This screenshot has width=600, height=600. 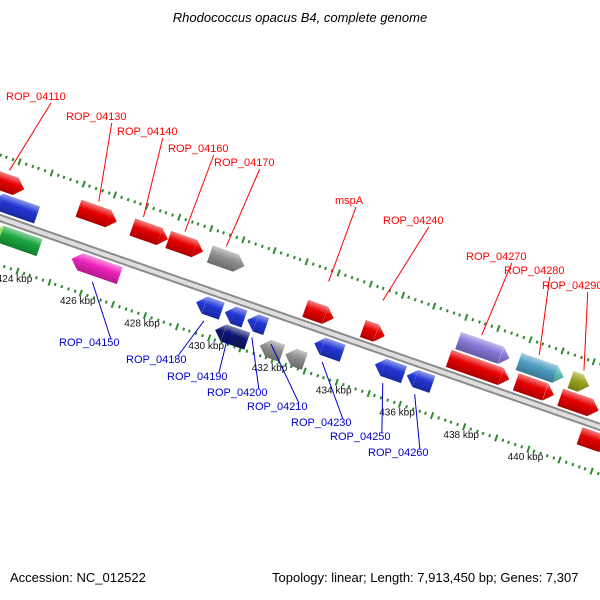 I want to click on gene-label: ROP_04110, so click(x=36, y=97).